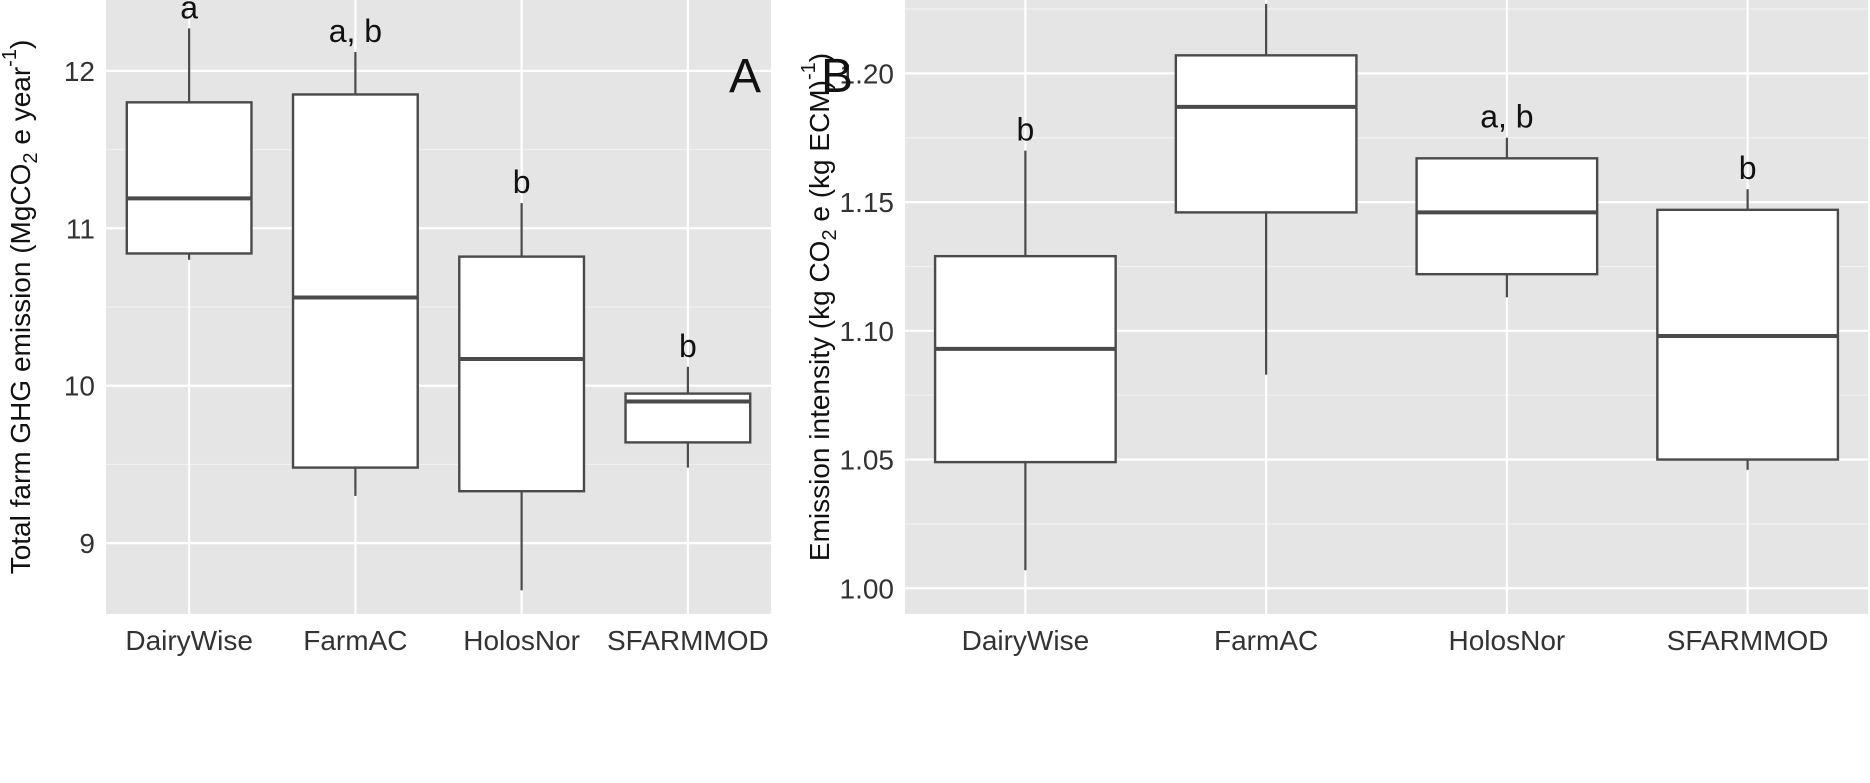 The width and height of the screenshot is (1870, 783). What do you see at coordinates (867, 588) in the screenshot?
I see `y-tick-label: 1.00` at bounding box center [867, 588].